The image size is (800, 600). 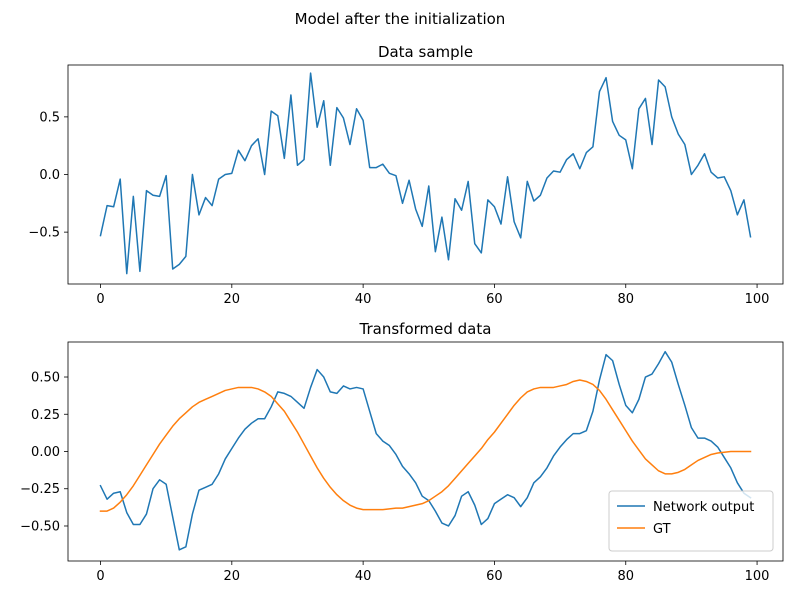 What do you see at coordinates (44, 233) in the screenshot?
I see `y-tick-label: −0.5` at bounding box center [44, 233].